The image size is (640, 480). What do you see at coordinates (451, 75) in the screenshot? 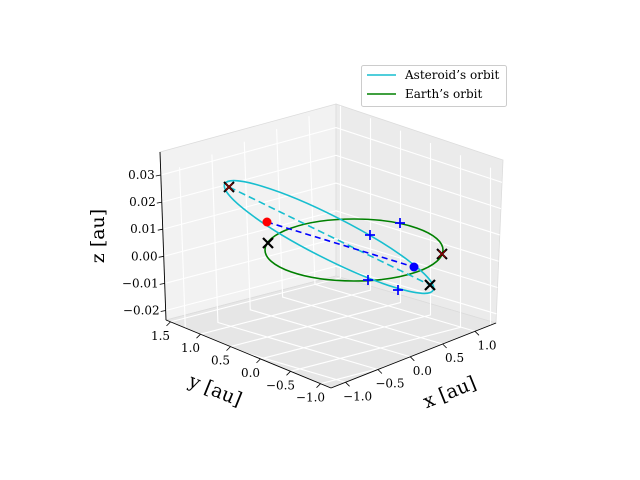
I see `legend-label-asteroid: Asteroid’s orbit` at bounding box center [451, 75].